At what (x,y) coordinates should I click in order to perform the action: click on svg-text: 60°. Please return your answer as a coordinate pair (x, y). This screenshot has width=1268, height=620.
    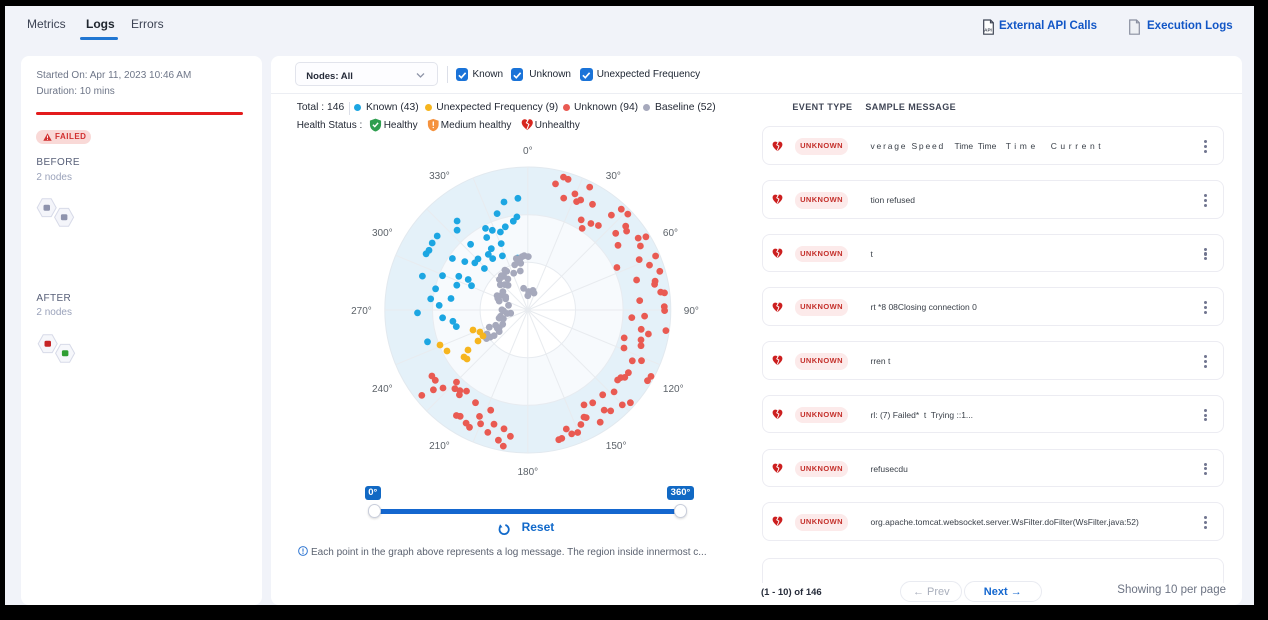
    Looking at the image, I should click on (670, 233).